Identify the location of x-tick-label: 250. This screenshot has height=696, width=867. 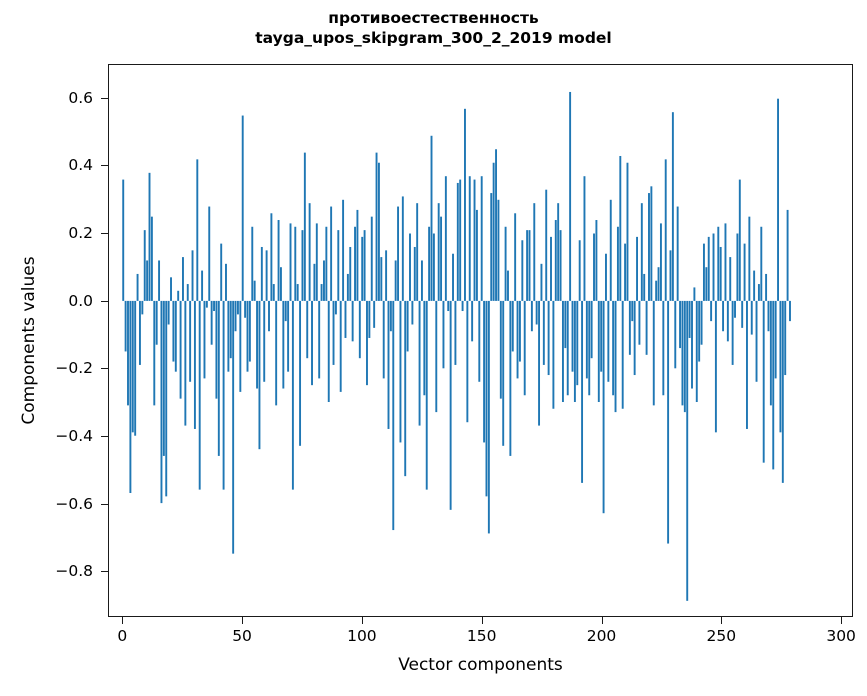
(721, 636).